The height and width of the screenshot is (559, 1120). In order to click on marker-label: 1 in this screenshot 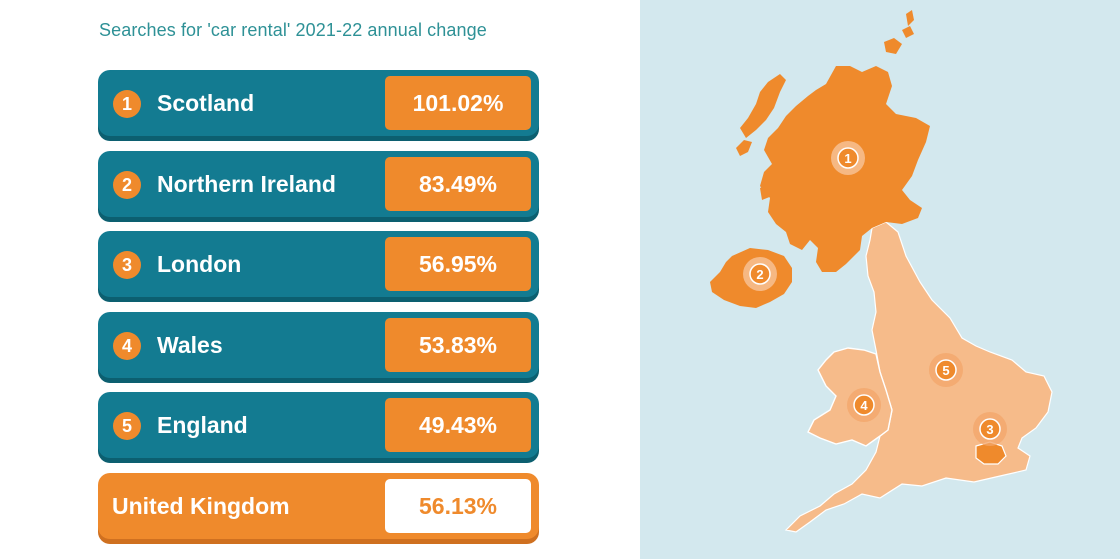, I will do `click(847, 158)`.